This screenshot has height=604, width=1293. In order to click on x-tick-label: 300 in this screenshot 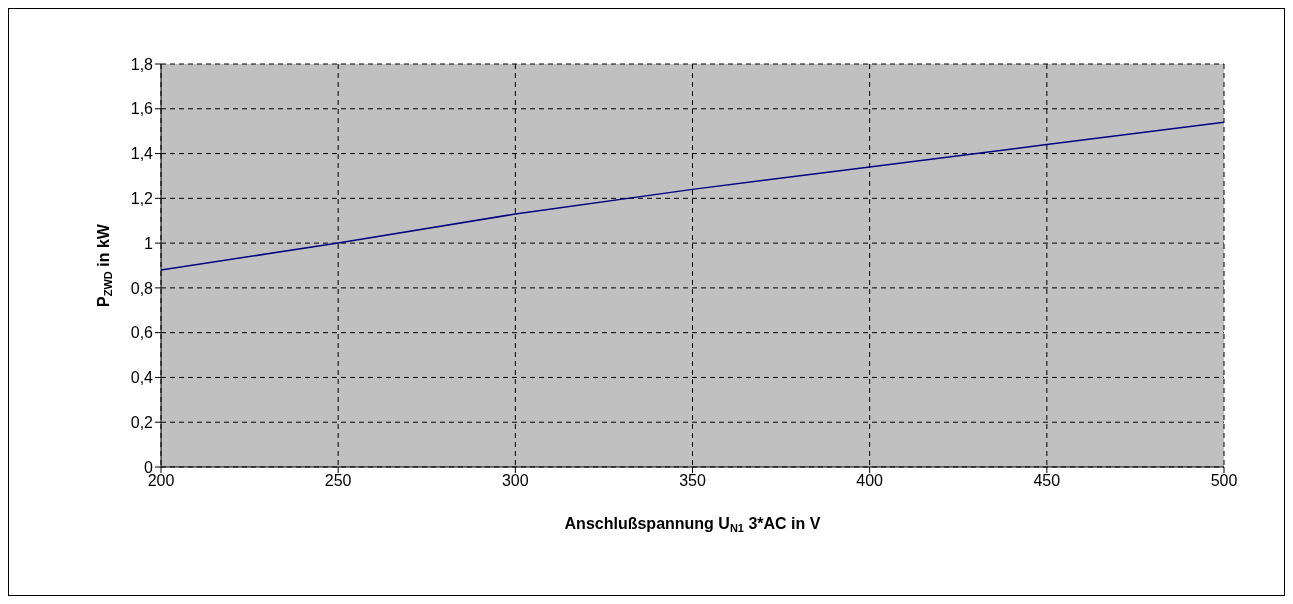, I will do `click(515, 481)`.